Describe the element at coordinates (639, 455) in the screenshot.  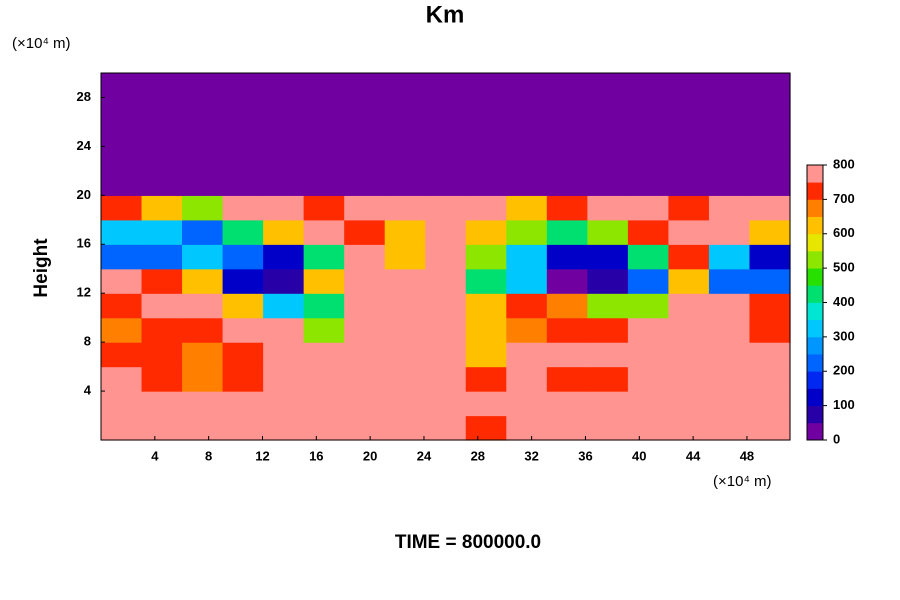
I see `x-tick-label: 40` at that location.